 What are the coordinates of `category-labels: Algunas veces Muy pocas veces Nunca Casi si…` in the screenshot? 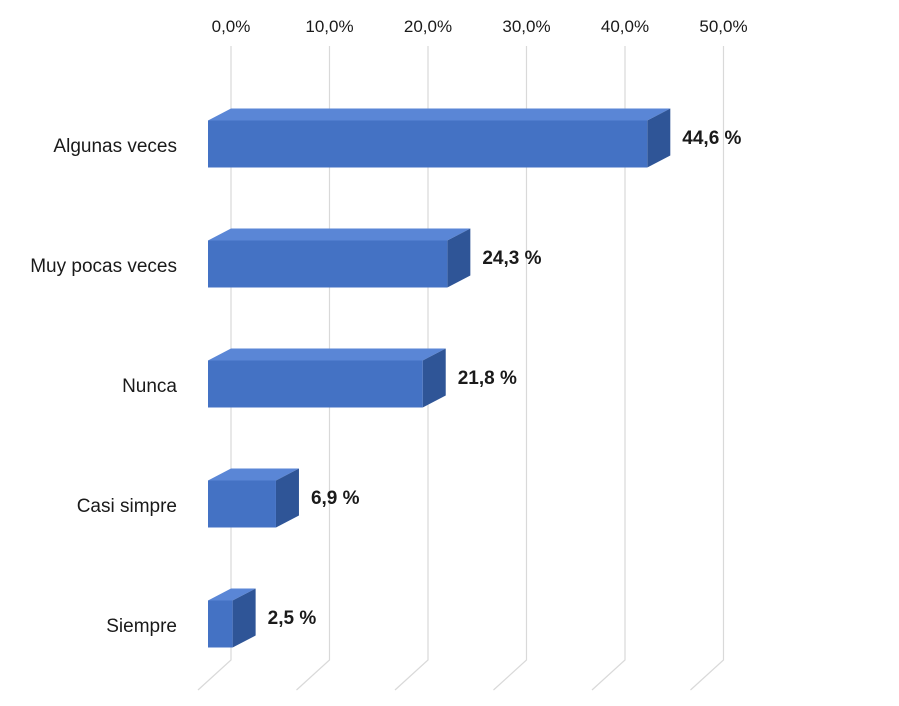 It's located at (103, 386).